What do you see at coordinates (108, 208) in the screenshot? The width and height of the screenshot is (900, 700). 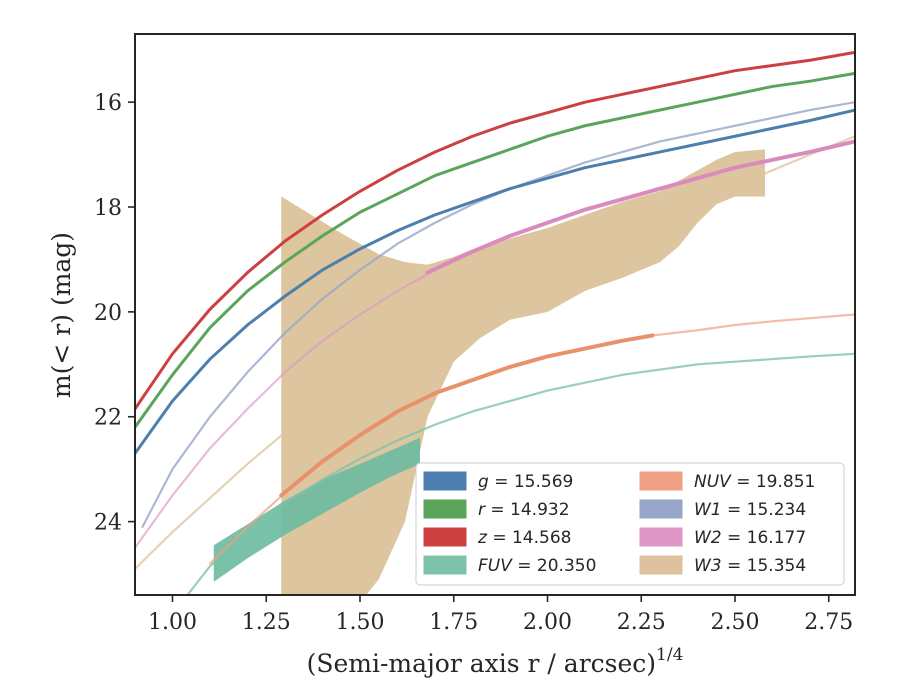 I see `y-tick-label: 18` at bounding box center [108, 208].